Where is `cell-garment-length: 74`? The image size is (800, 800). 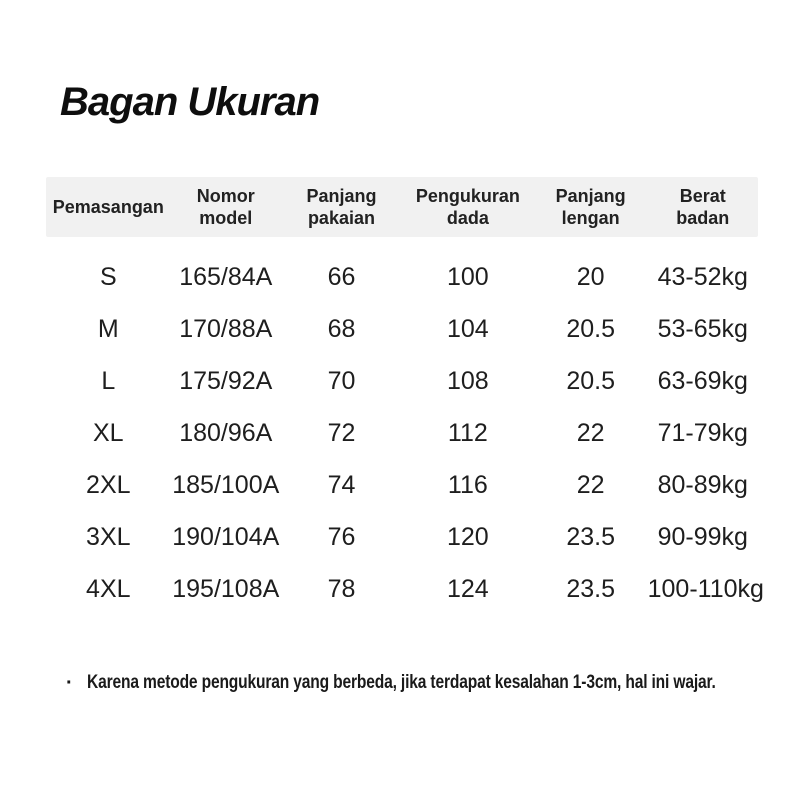 cell-garment-length: 74 is located at coordinates (341, 484).